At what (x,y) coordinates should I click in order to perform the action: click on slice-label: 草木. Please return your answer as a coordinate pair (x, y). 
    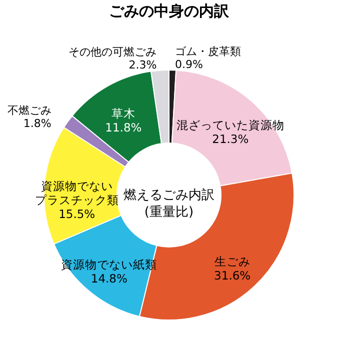
    Looking at the image, I should click on (123, 113).